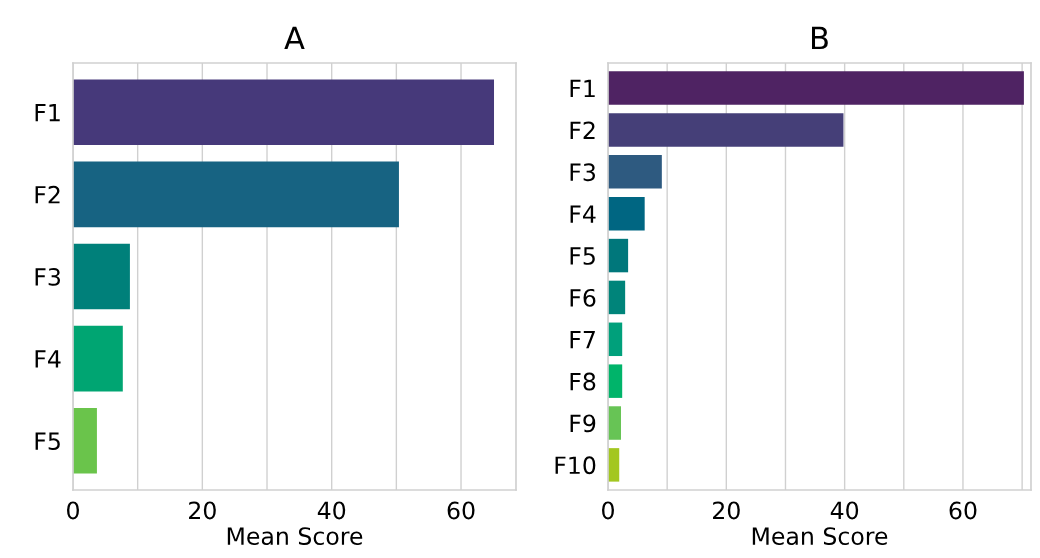  I want to click on y-tick-label: F9, so click(583, 423).